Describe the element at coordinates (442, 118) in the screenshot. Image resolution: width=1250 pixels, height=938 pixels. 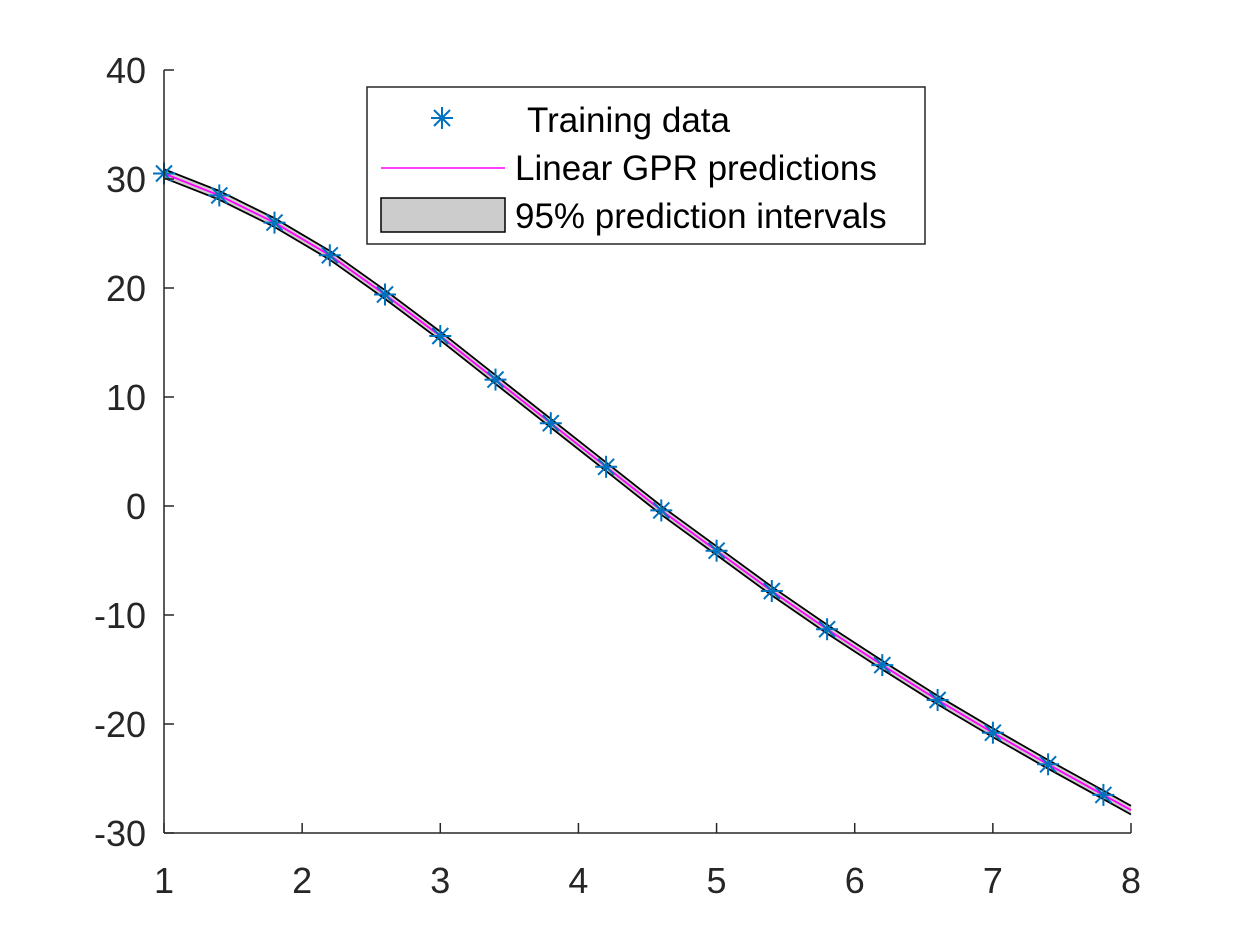
I see `legend-marker-training-data` at that location.